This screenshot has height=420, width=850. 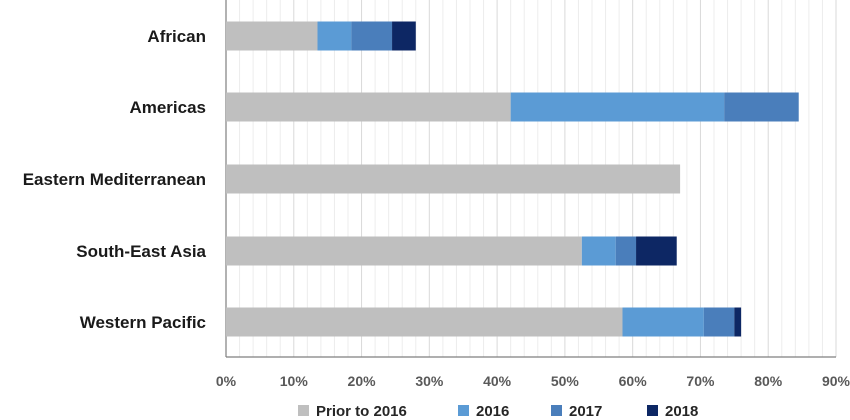 I want to click on legend-label: Prior to 2016, so click(x=361, y=411).